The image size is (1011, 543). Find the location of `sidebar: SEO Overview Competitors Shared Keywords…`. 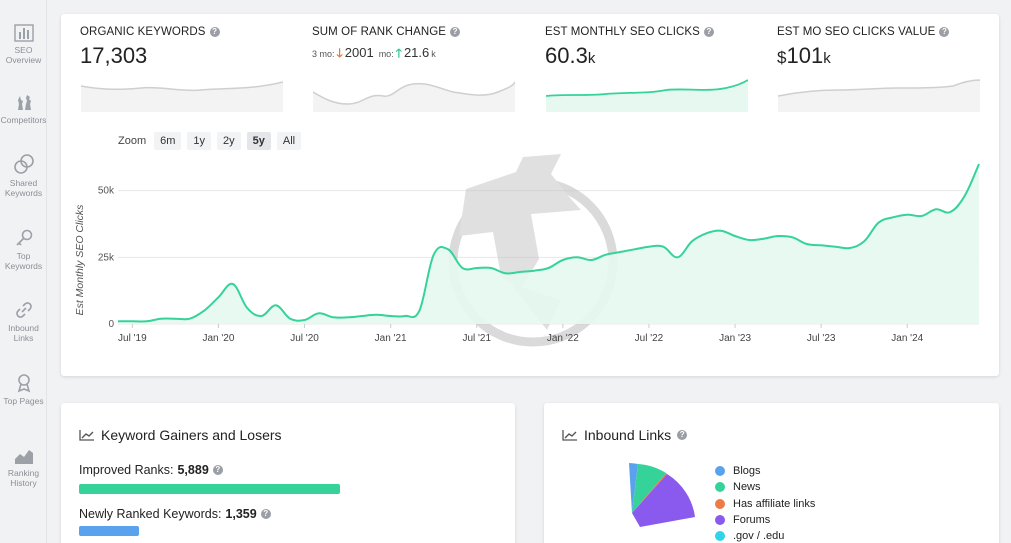

sidebar: SEO Overview Competitors Shared Keywords… is located at coordinates (23, 271).